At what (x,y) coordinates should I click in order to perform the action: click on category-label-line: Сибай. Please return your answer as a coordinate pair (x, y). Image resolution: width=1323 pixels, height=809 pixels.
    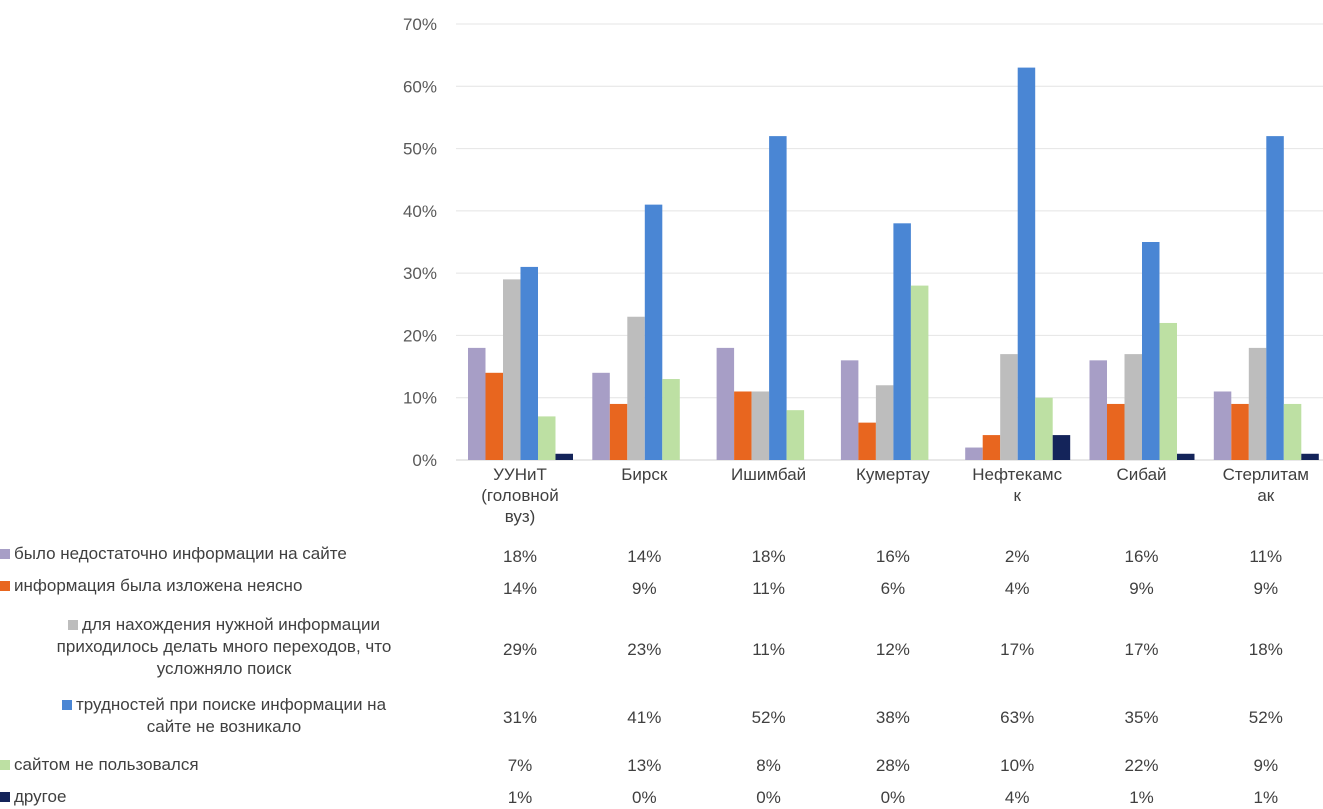
    Looking at the image, I should click on (1141, 474).